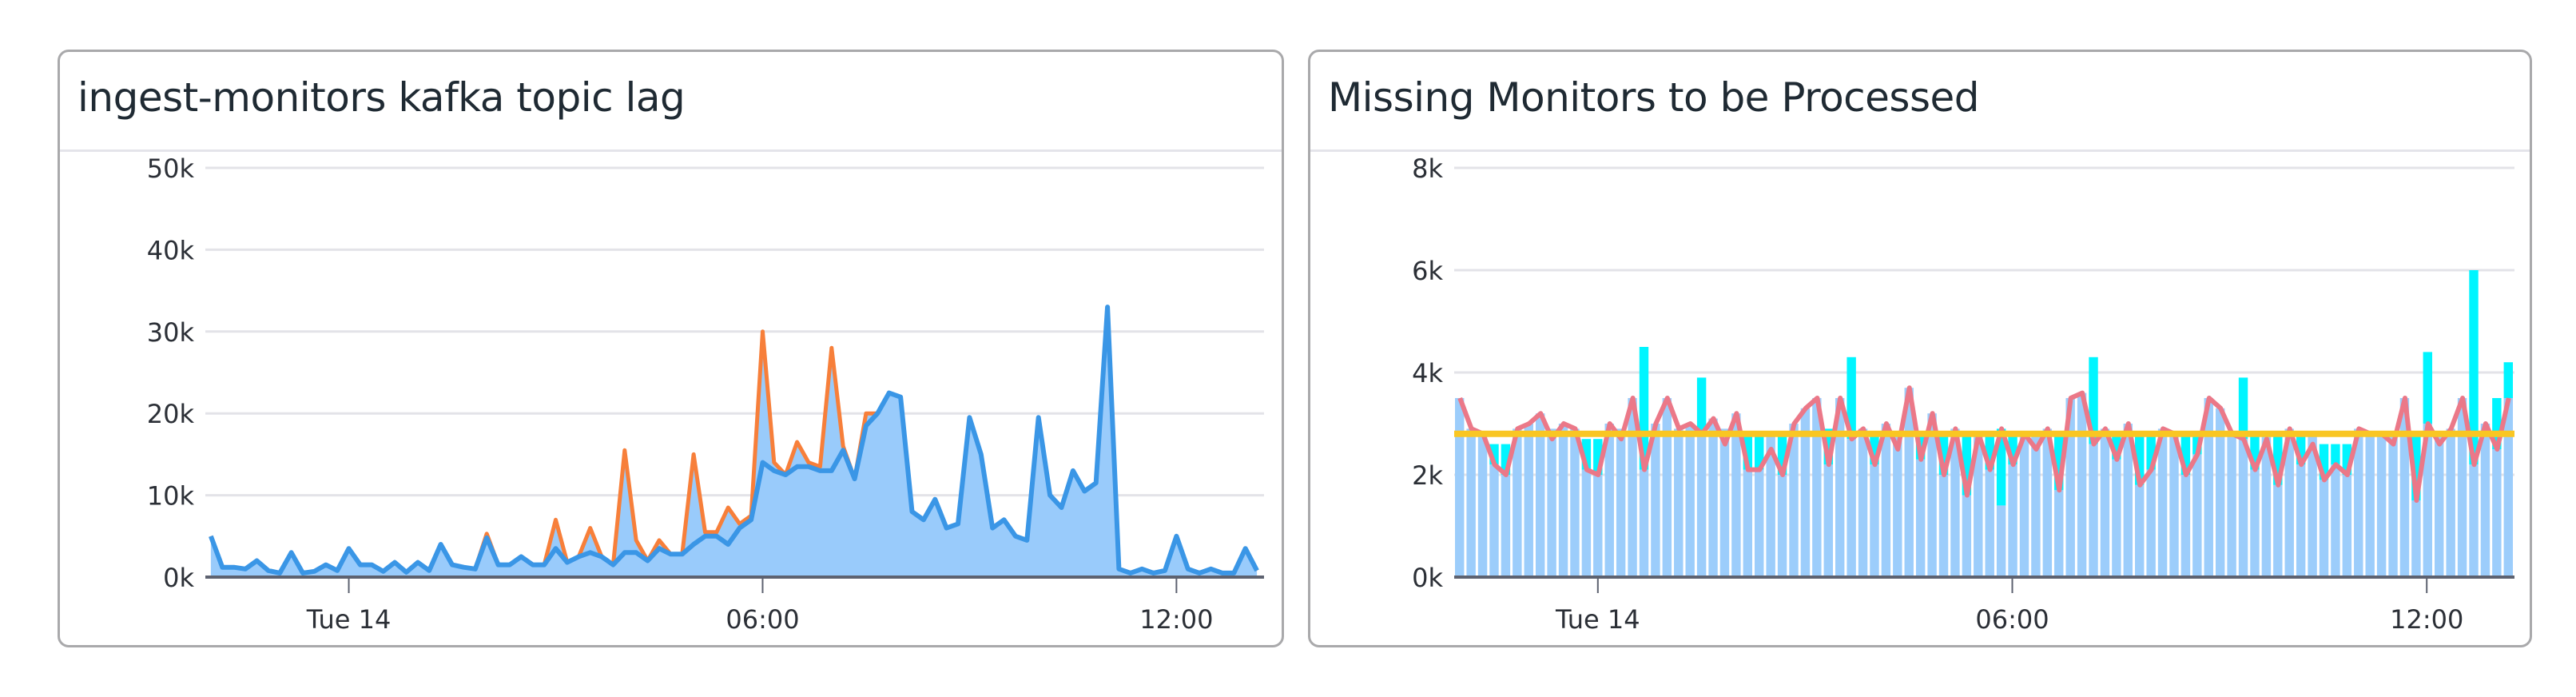 The height and width of the screenshot is (697, 2576). What do you see at coordinates (1654, 97) in the screenshot?
I see `widget-title: Missing Monitors to be Processed` at bounding box center [1654, 97].